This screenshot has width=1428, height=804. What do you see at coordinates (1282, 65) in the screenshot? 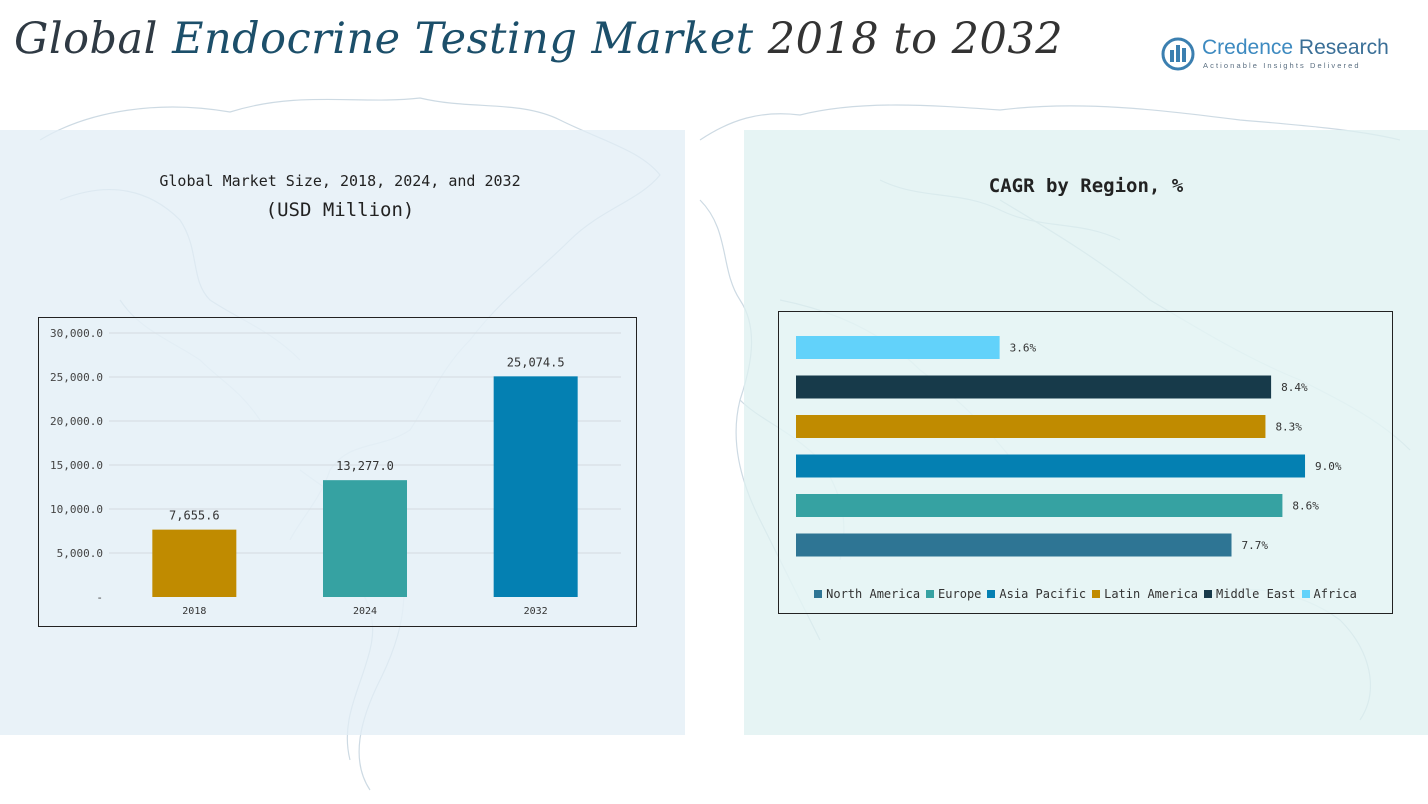
I see `logo-tagline: Actionable Insights Delivered` at bounding box center [1282, 65].